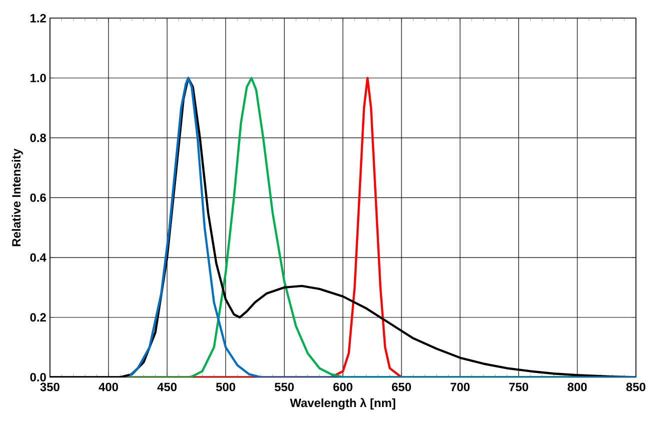 The height and width of the screenshot is (427, 658). Describe the element at coordinates (226, 387) in the screenshot. I see `x-tick-label: 500` at that location.